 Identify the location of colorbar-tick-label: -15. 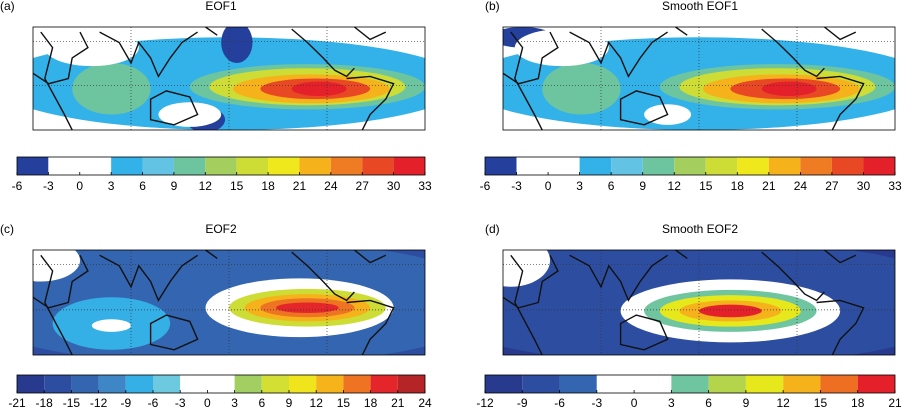
(72, 403).